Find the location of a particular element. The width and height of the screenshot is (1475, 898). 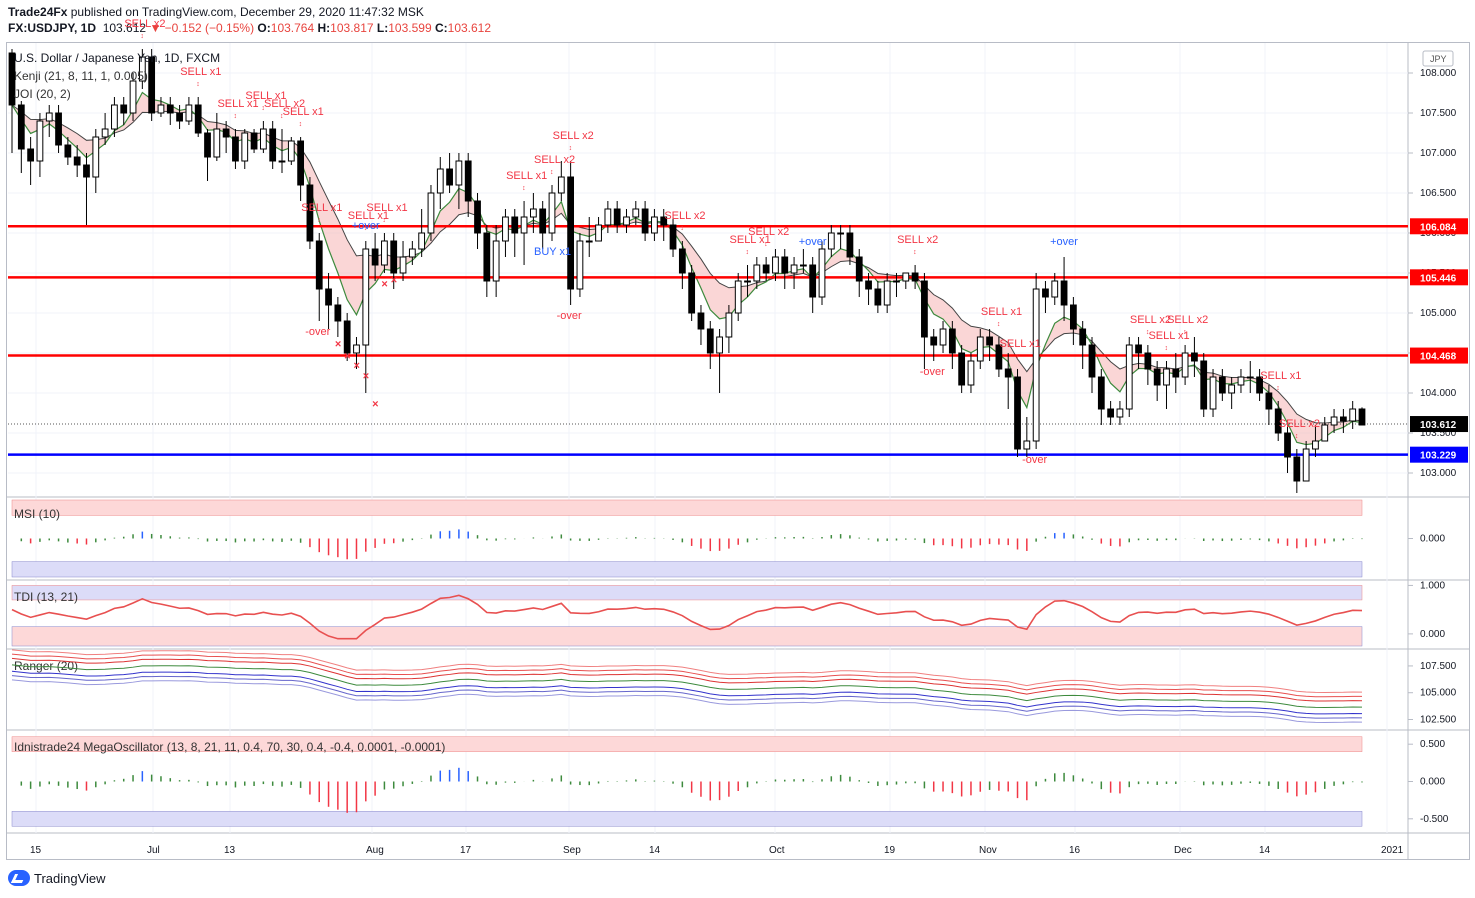

date-tick-label: 2021 is located at coordinates (1392, 850).